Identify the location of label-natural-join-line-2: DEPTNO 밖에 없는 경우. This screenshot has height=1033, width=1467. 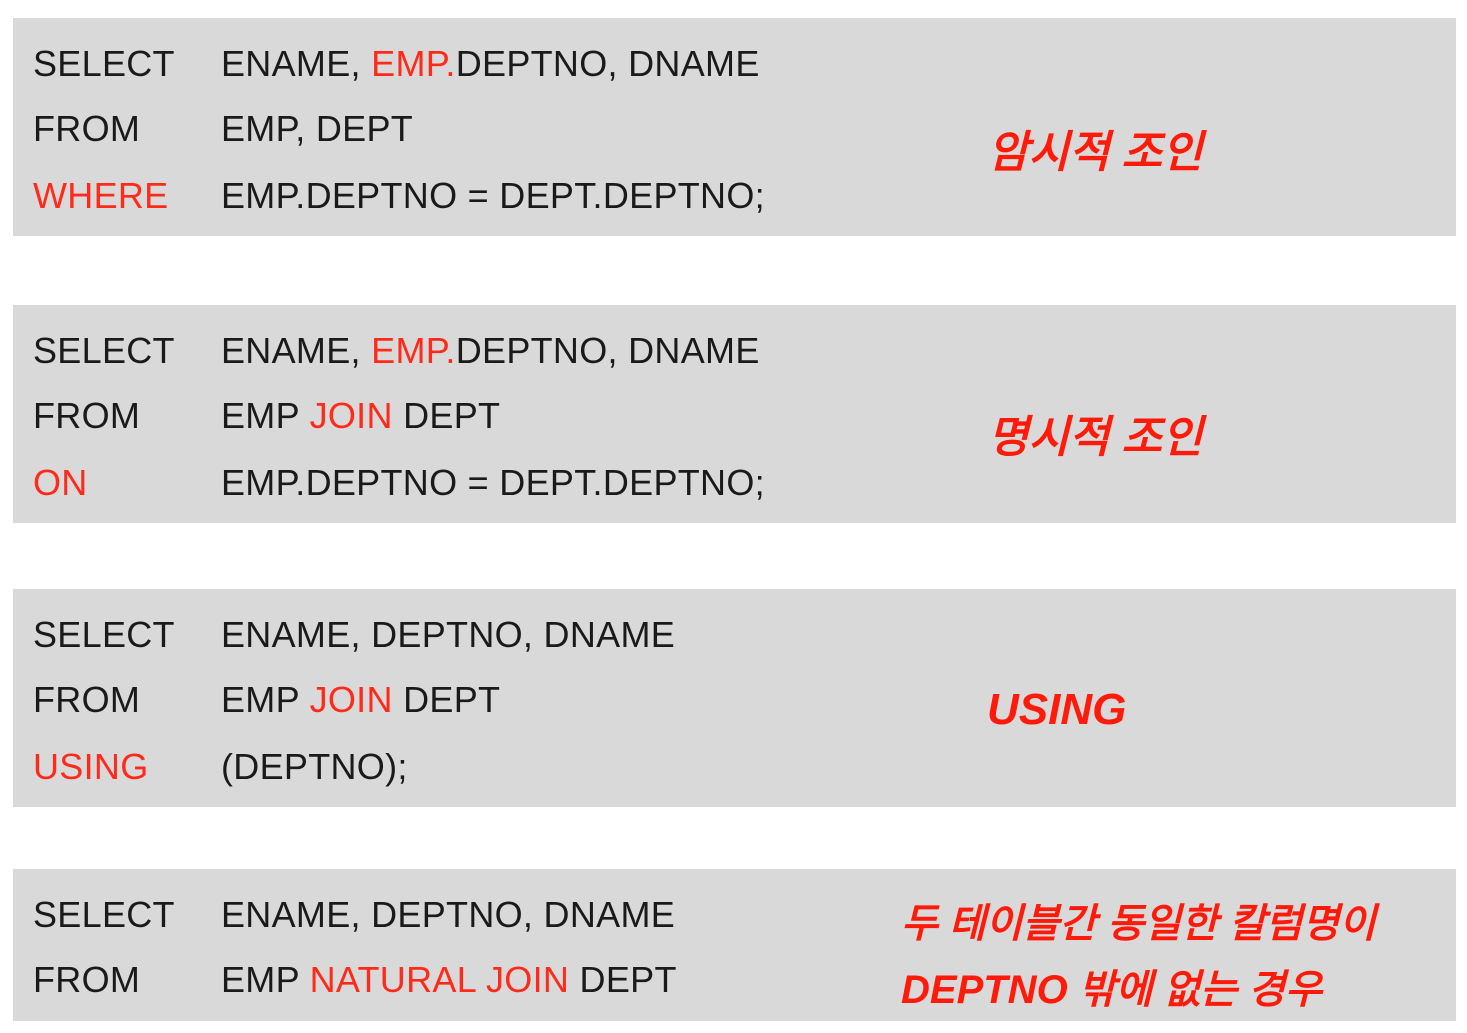
(1111, 990).